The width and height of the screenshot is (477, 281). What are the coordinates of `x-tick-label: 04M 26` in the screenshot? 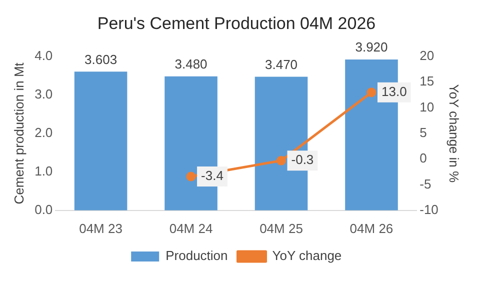 It's located at (372, 228).